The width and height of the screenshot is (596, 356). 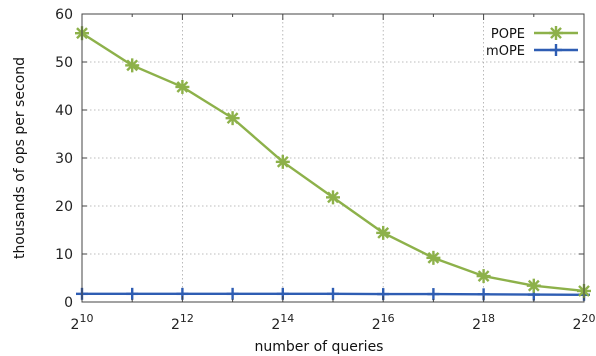 What do you see at coordinates (64, 159) in the screenshot?
I see `y-tick-label: 30` at bounding box center [64, 159].